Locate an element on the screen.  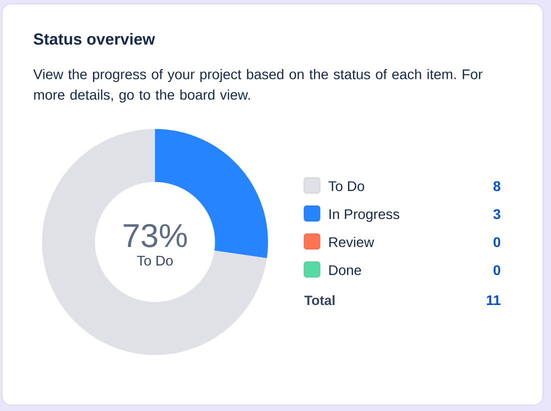
legend-label: To Do is located at coordinates (346, 186).